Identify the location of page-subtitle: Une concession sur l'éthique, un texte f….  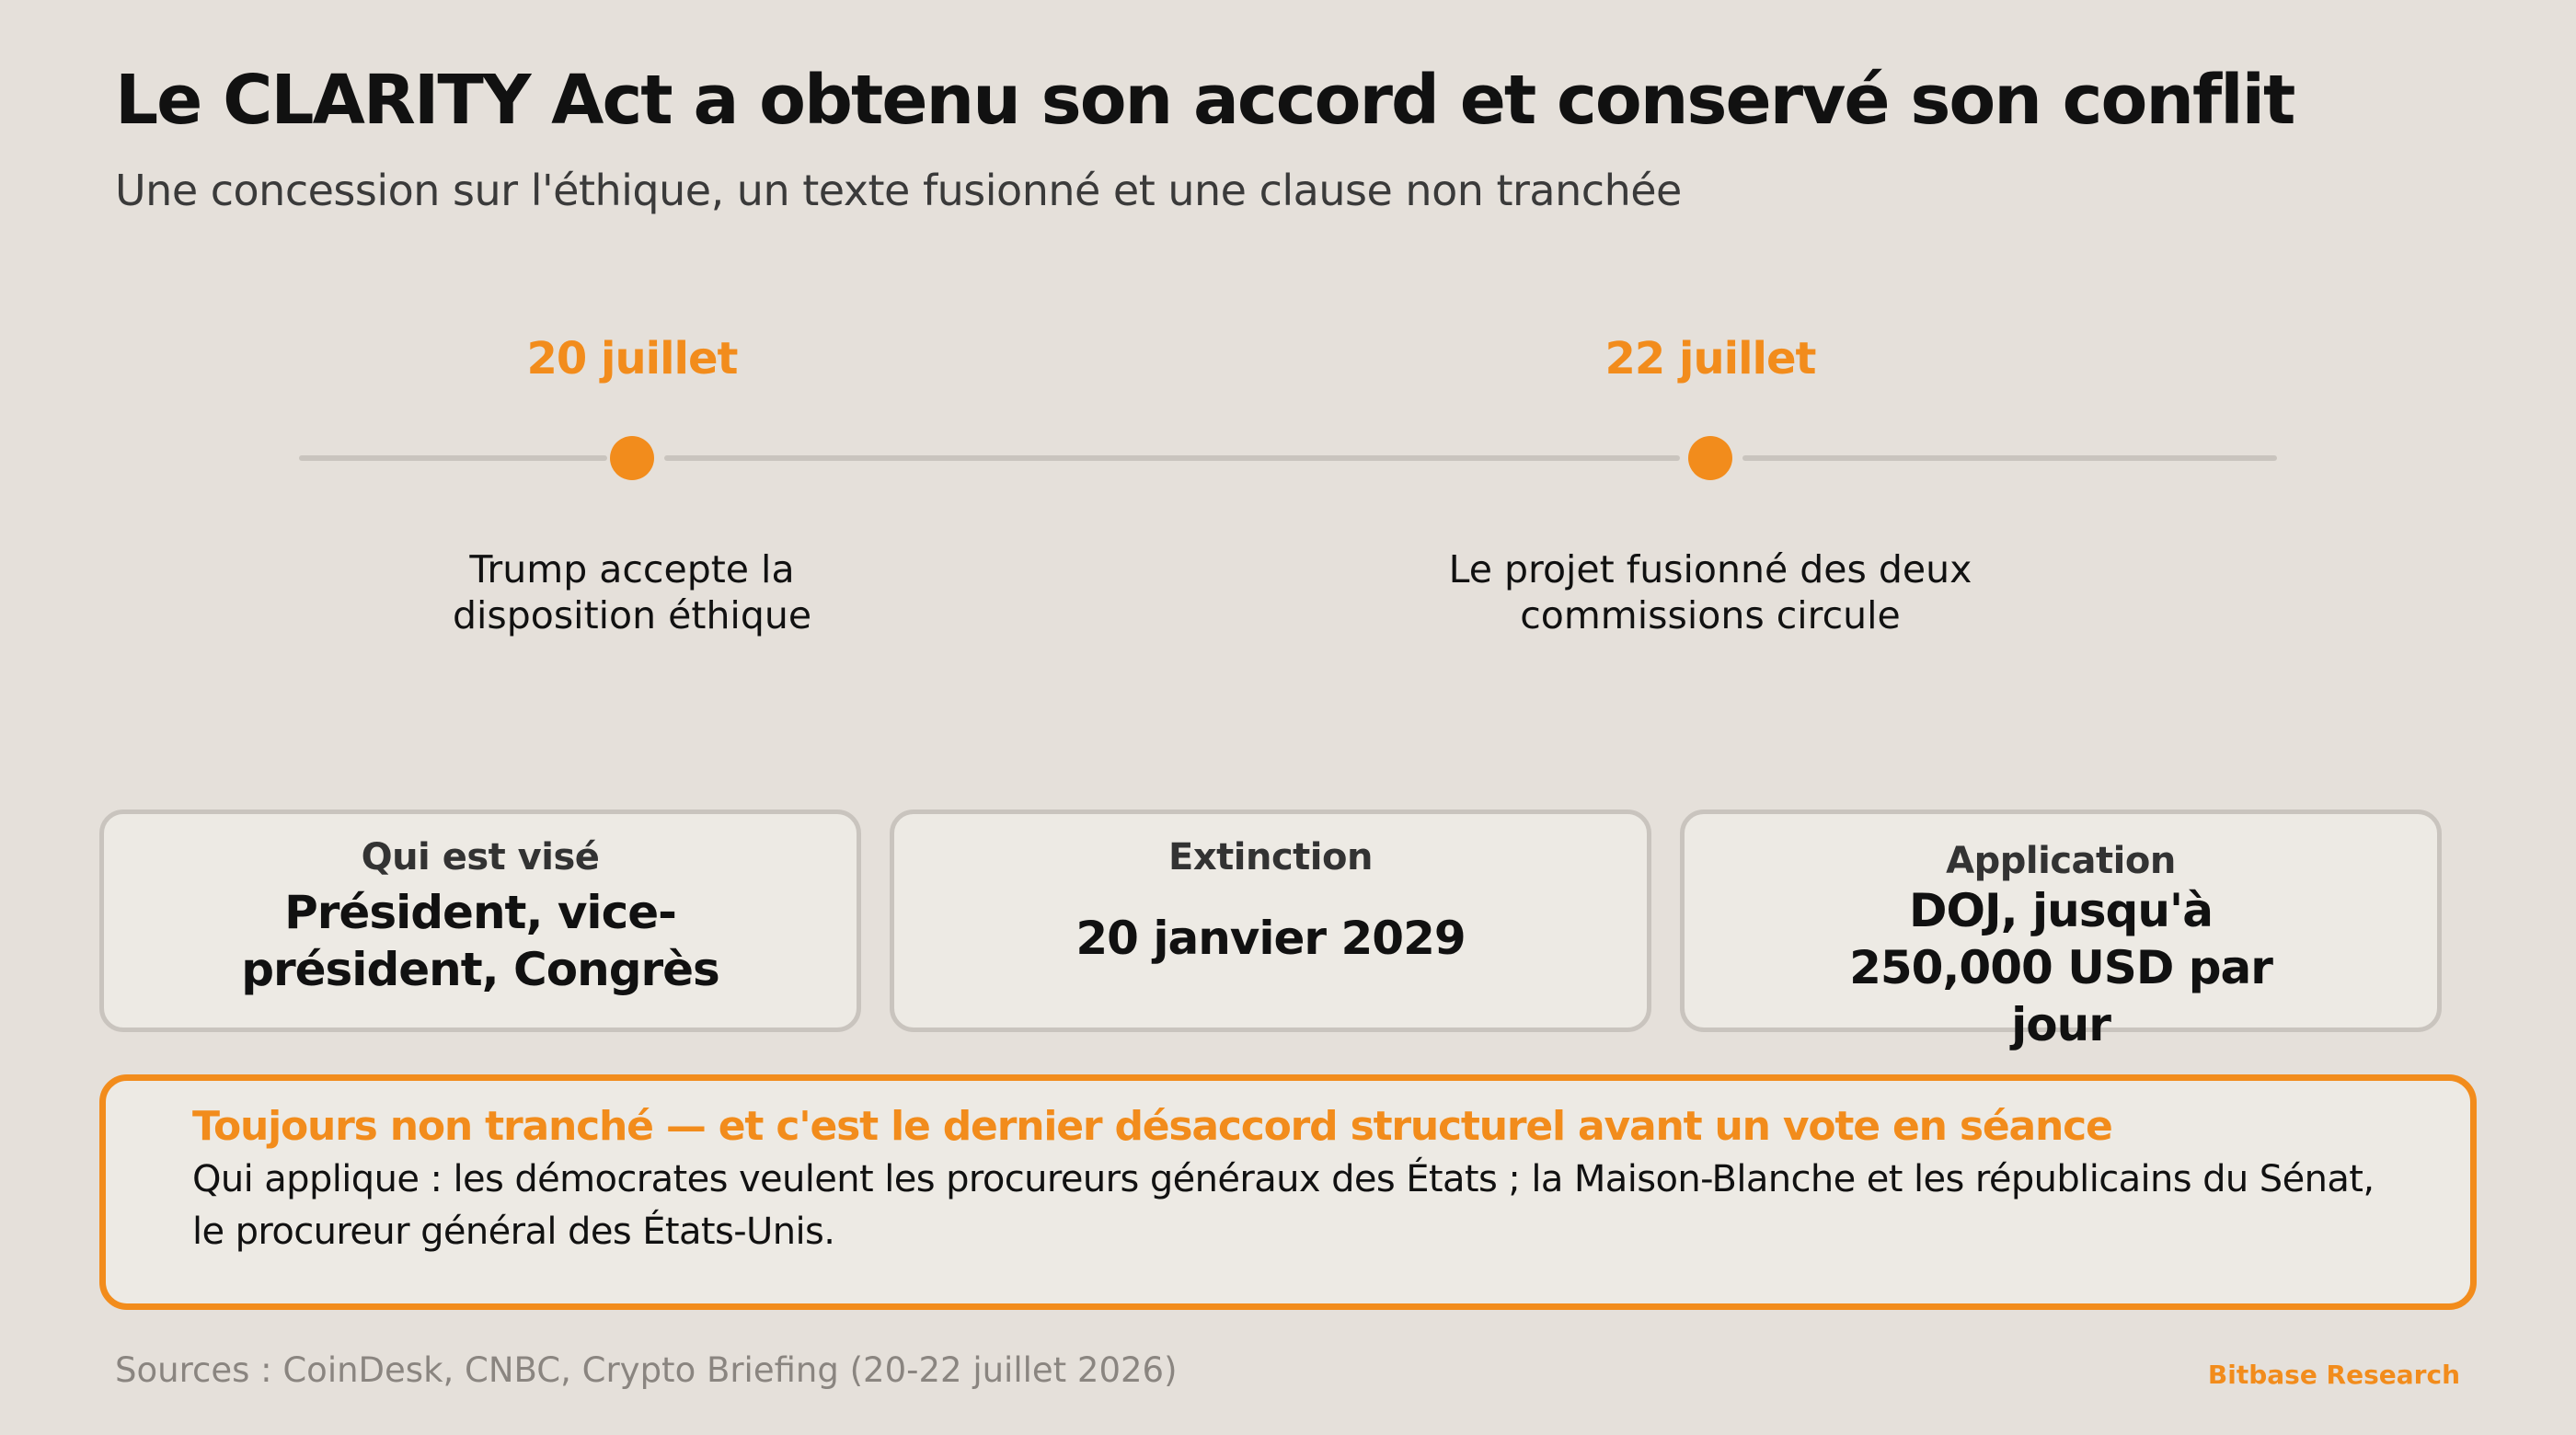
(898, 190).